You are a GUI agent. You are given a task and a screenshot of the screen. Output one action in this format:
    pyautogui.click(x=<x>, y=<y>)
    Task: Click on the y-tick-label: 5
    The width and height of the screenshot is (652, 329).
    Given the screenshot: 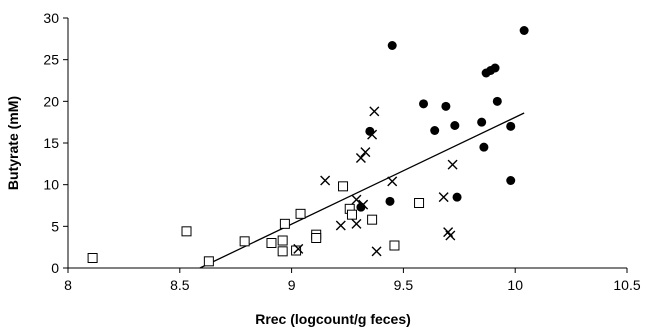 What is the action you would take?
    pyautogui.click(x=55, y=226)
    